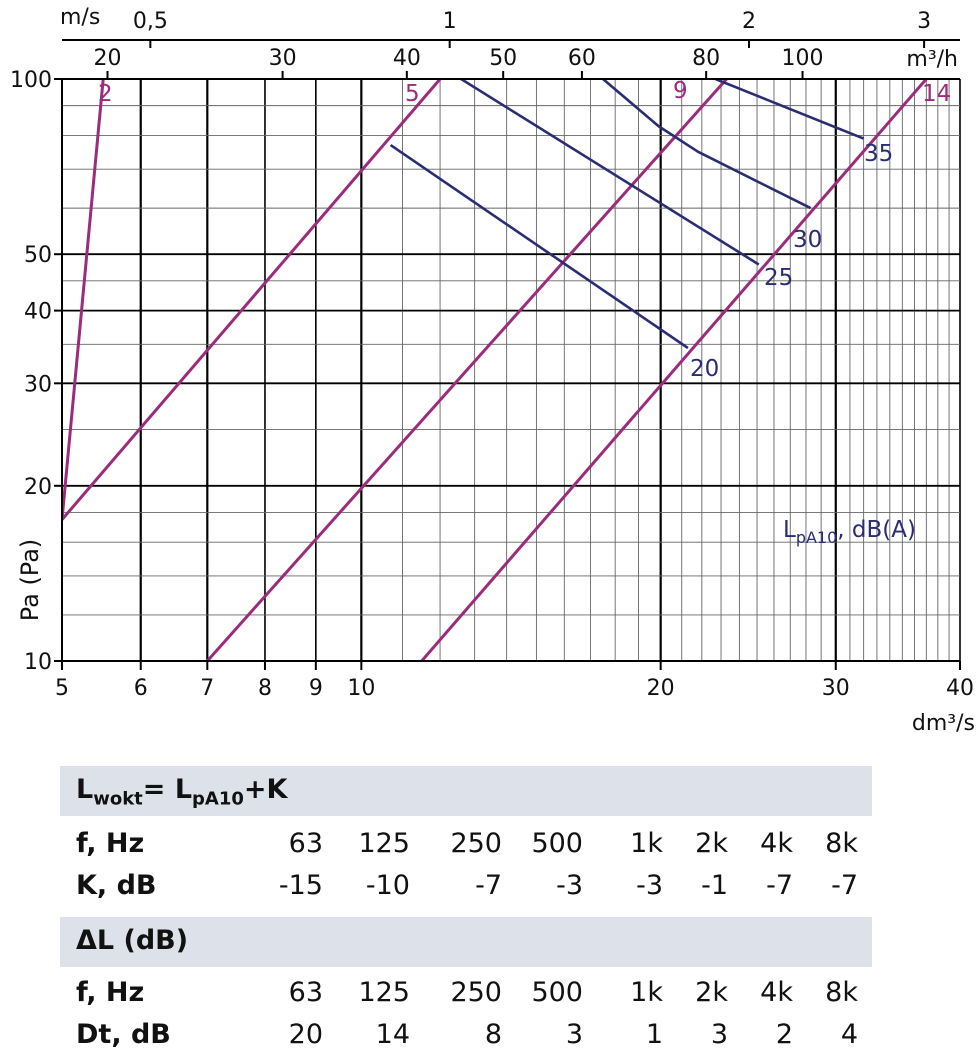 This screenshot has width=977, height=1059. I want to click on flow-tick-label: 100, so click(803, 58).